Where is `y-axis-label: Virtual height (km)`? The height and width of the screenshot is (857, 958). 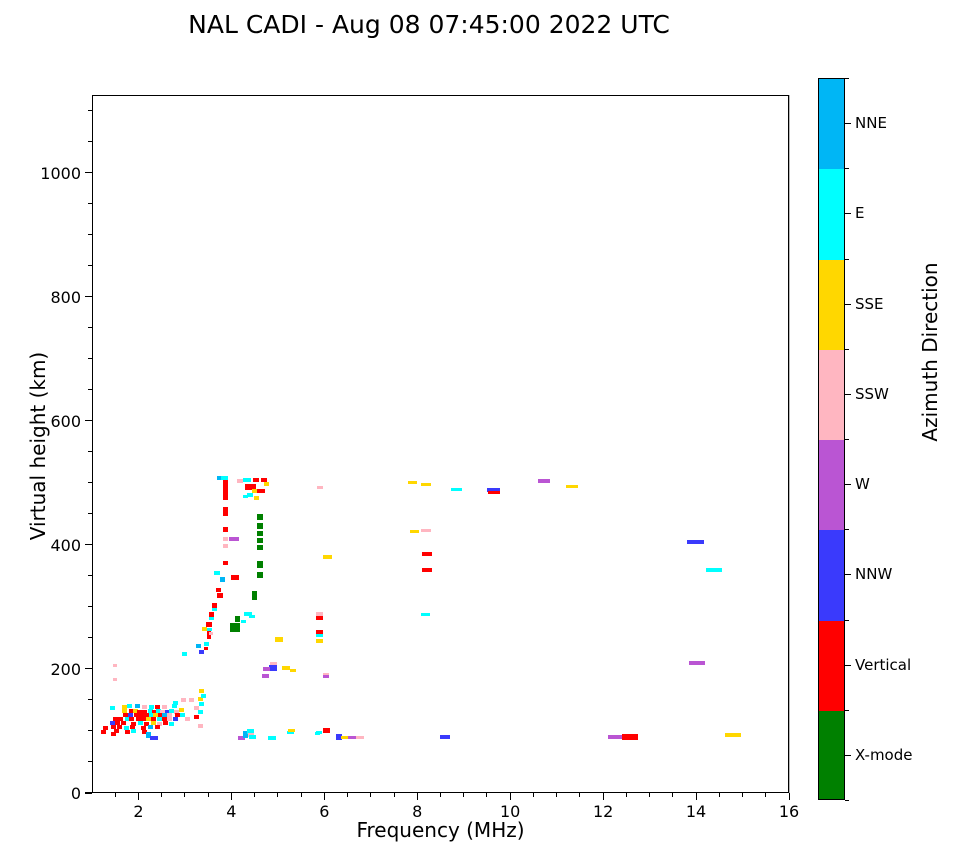
y-axis-label: Virtual height (km) is located at coordinates (38, 446).